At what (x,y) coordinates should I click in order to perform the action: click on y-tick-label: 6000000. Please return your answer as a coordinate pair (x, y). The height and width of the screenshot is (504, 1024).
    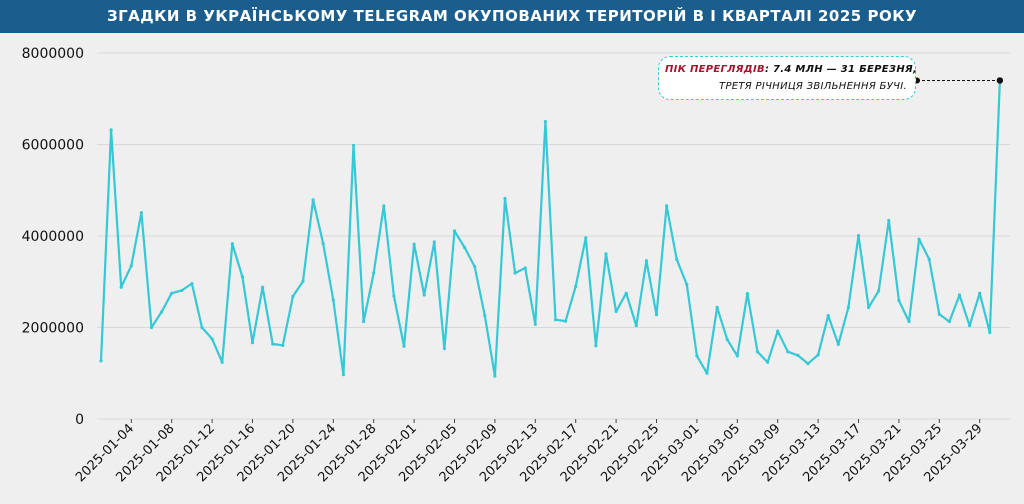
    Looking at the image, I should click on (53, 146).